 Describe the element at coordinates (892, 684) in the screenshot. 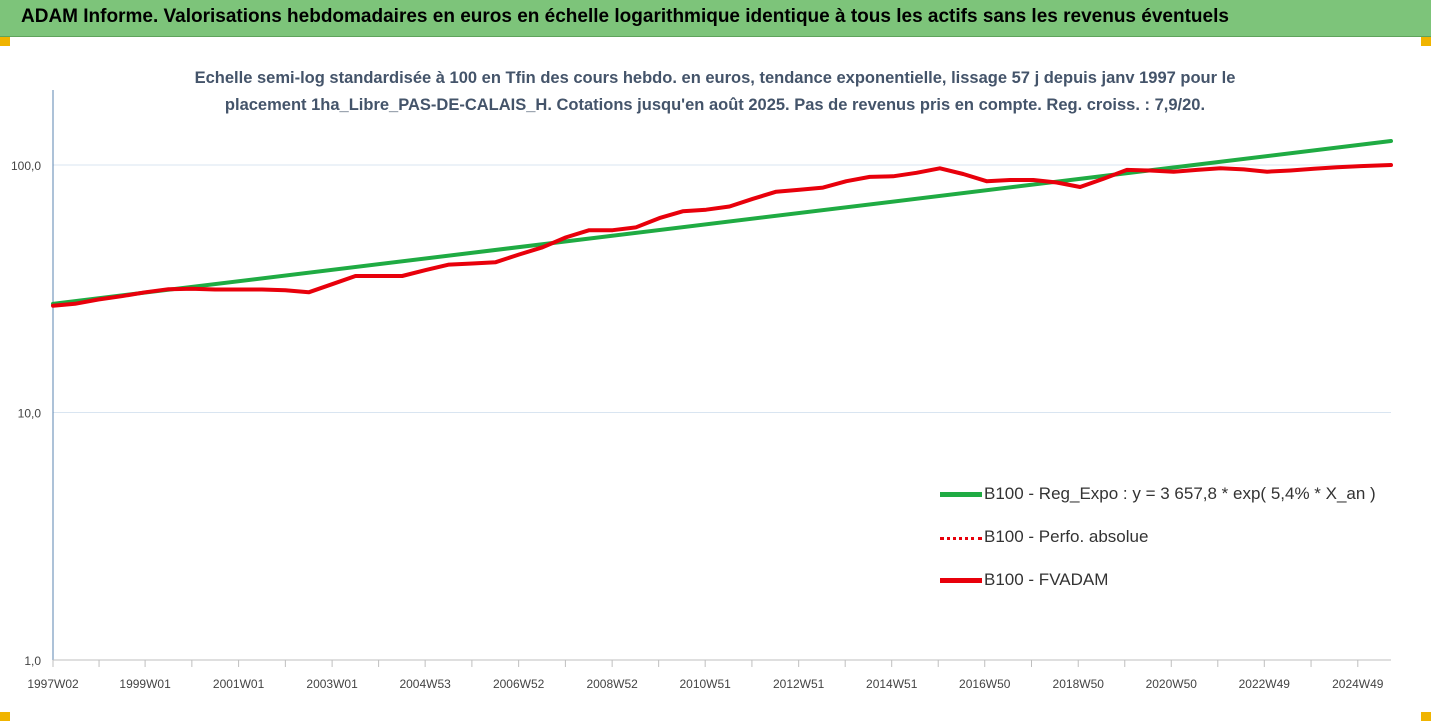

I see `x-tick-label: 2014W51` at that location.